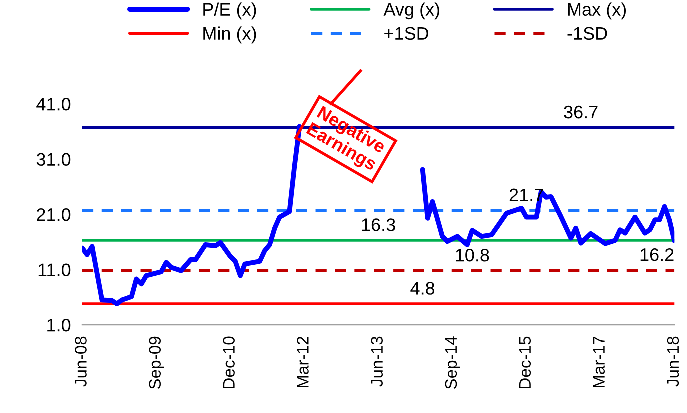 This screenshot has height=413, width=687. I want to click on x-tick-label: Sep-14, so click(452, 363).